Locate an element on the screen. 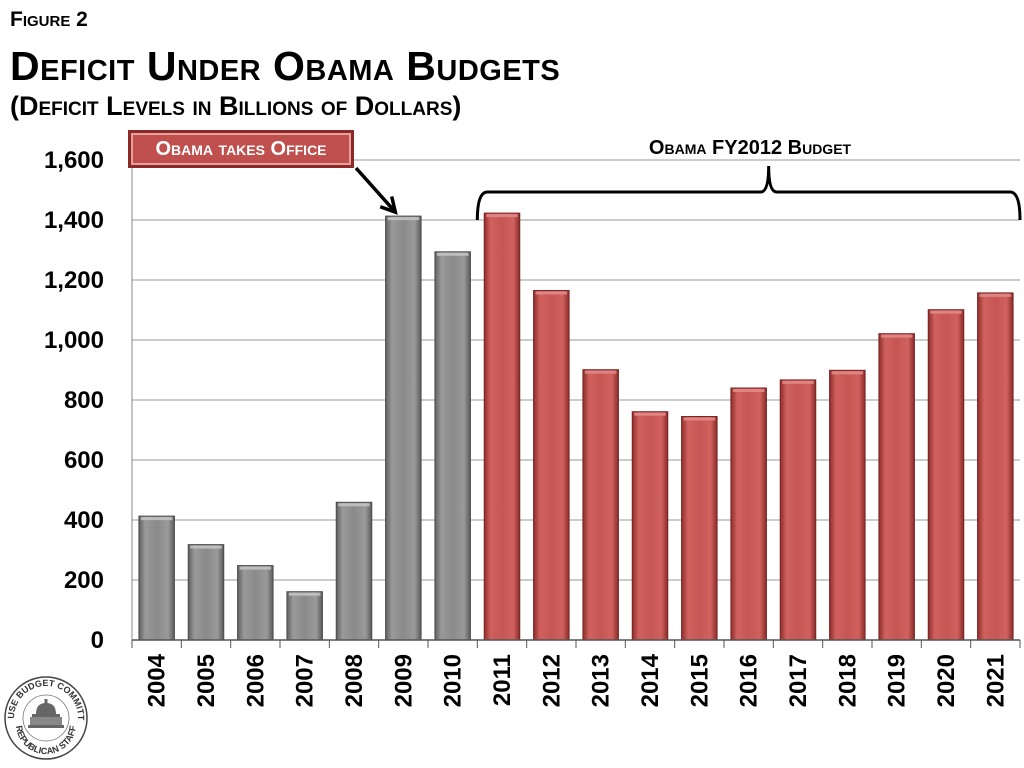 Image resolution: width=1024 pixels, height=768 pixels. callout-arrow-line is located at coordinates (375, 190).